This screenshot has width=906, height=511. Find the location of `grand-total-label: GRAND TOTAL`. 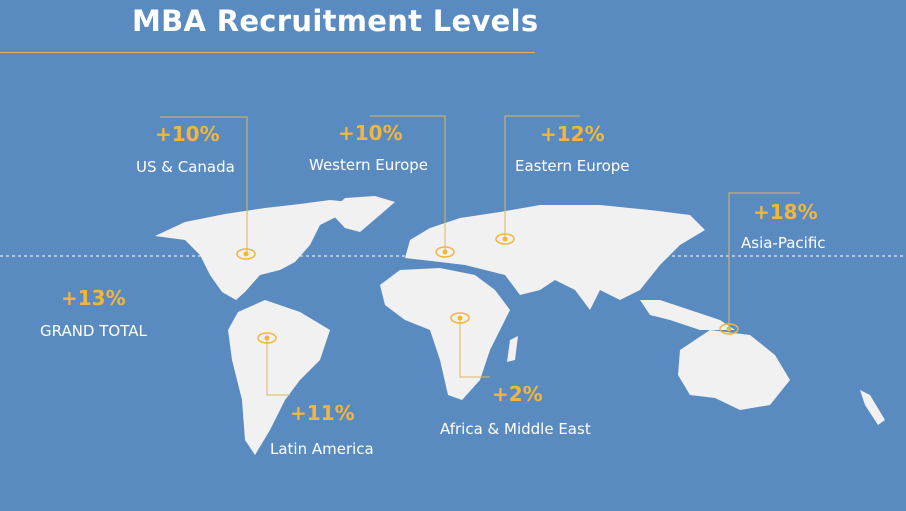

grand-total-label: GRAND TOTAL is located at coordinates (93, 331).